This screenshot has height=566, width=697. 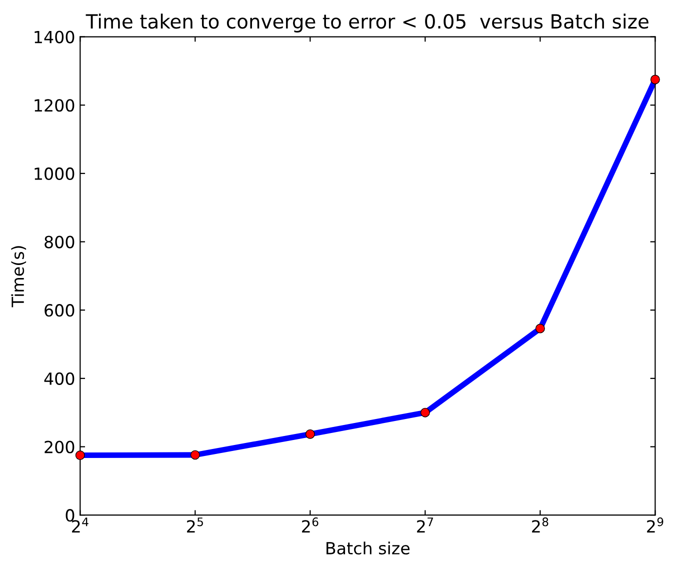 I want to click on x-tick-label: 2$^{6}$, so click(x=310, y=524).